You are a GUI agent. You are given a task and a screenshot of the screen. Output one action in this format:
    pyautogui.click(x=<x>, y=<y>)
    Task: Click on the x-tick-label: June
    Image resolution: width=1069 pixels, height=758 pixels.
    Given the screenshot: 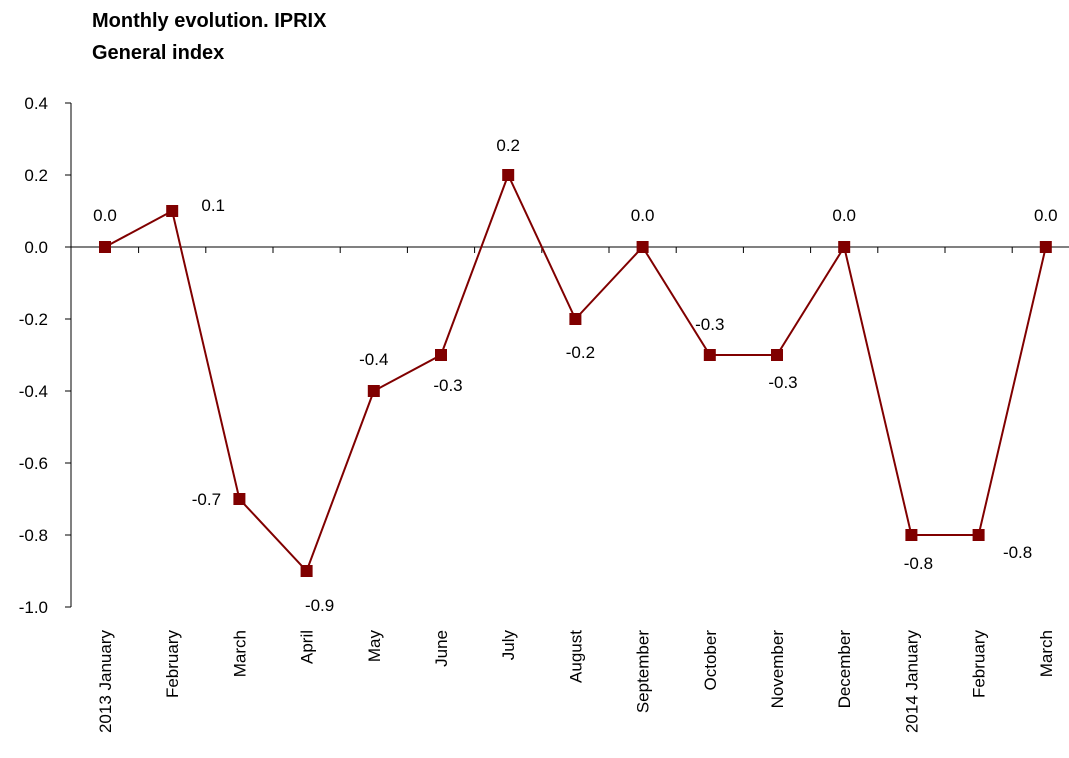 What is the action you would take?
    pyautogui.click(x=441, y=648)
    